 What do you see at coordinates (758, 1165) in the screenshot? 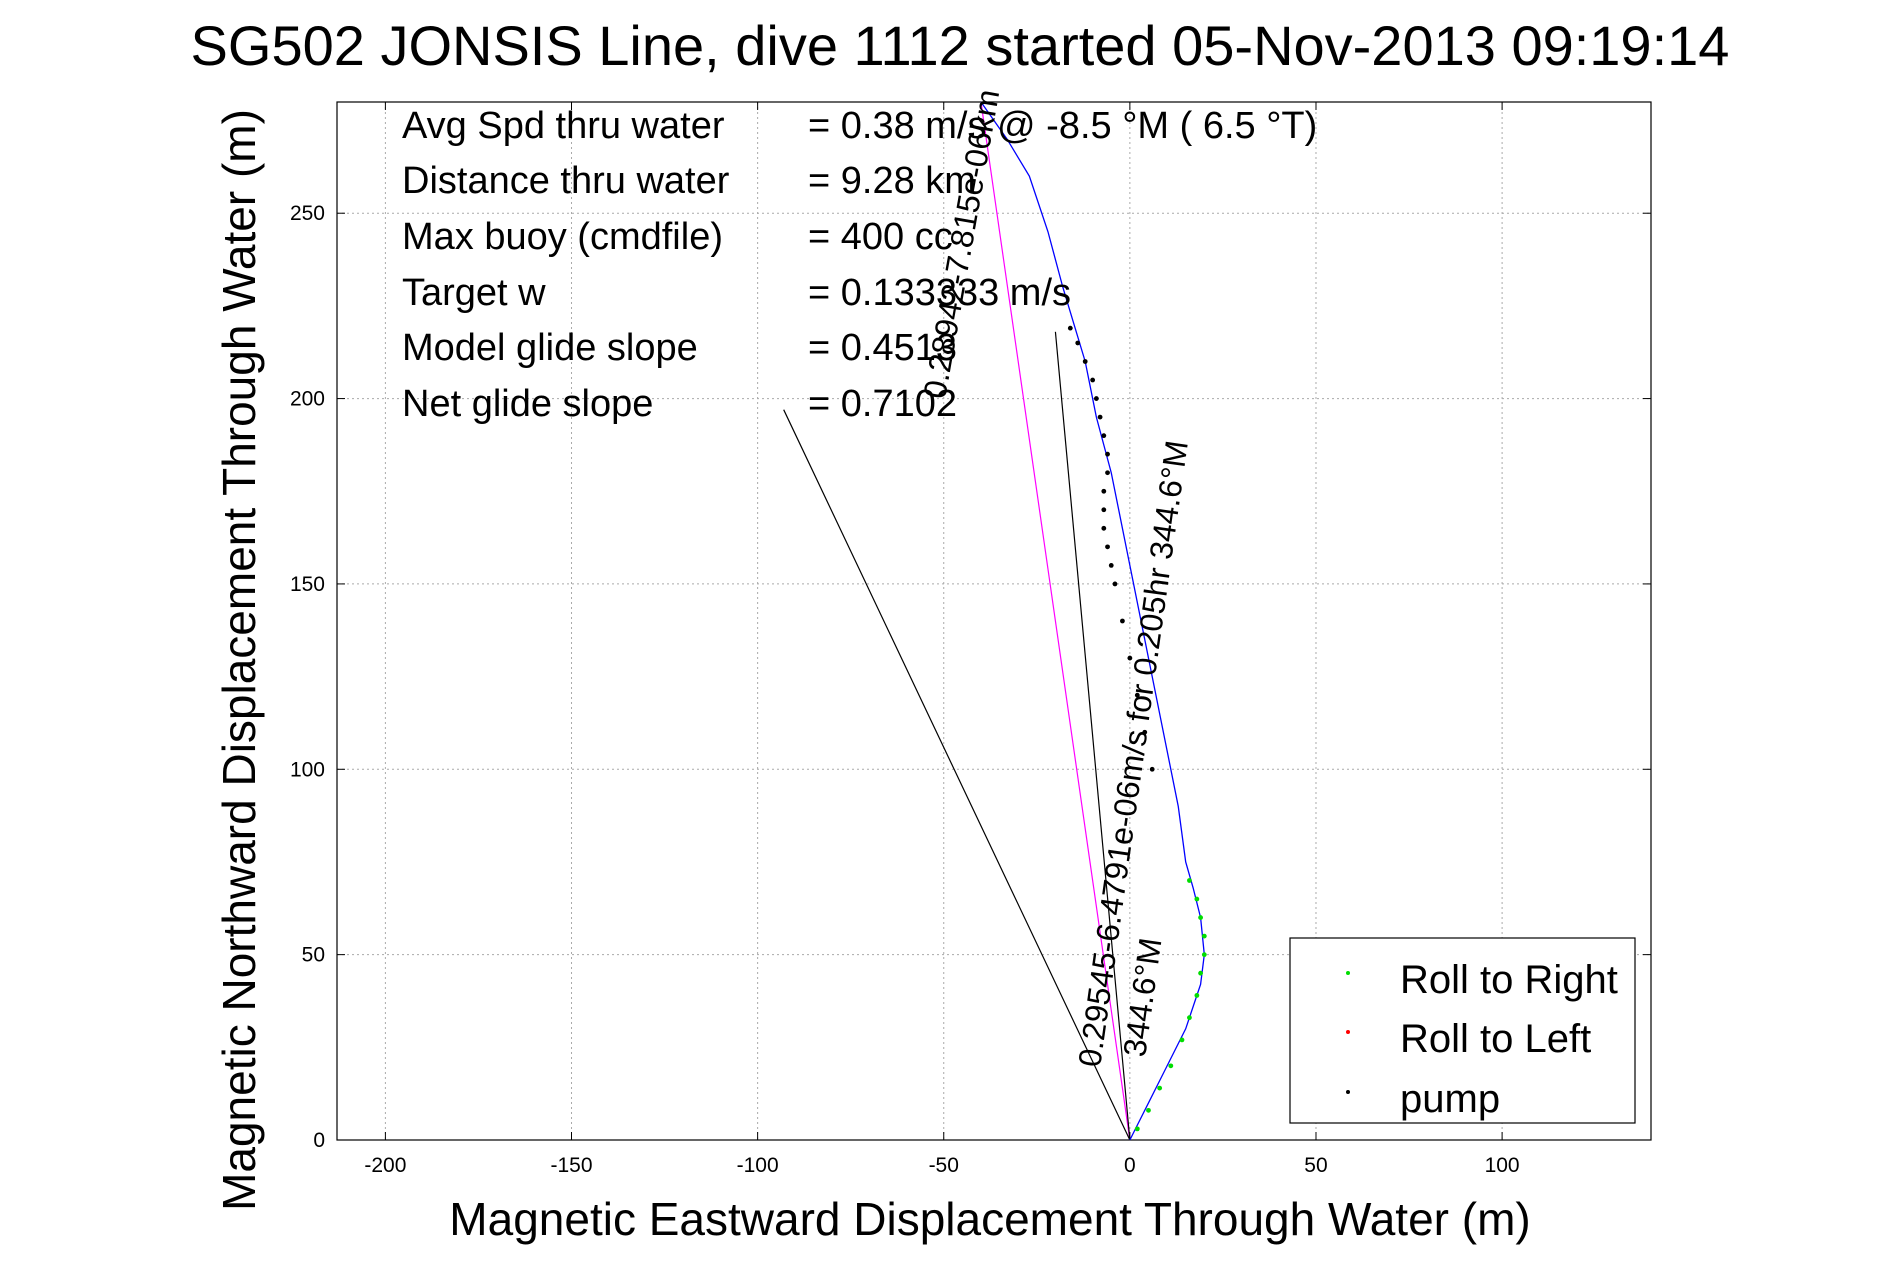
I see `x-tick-label: -100` at bounding box center [758, 1165].